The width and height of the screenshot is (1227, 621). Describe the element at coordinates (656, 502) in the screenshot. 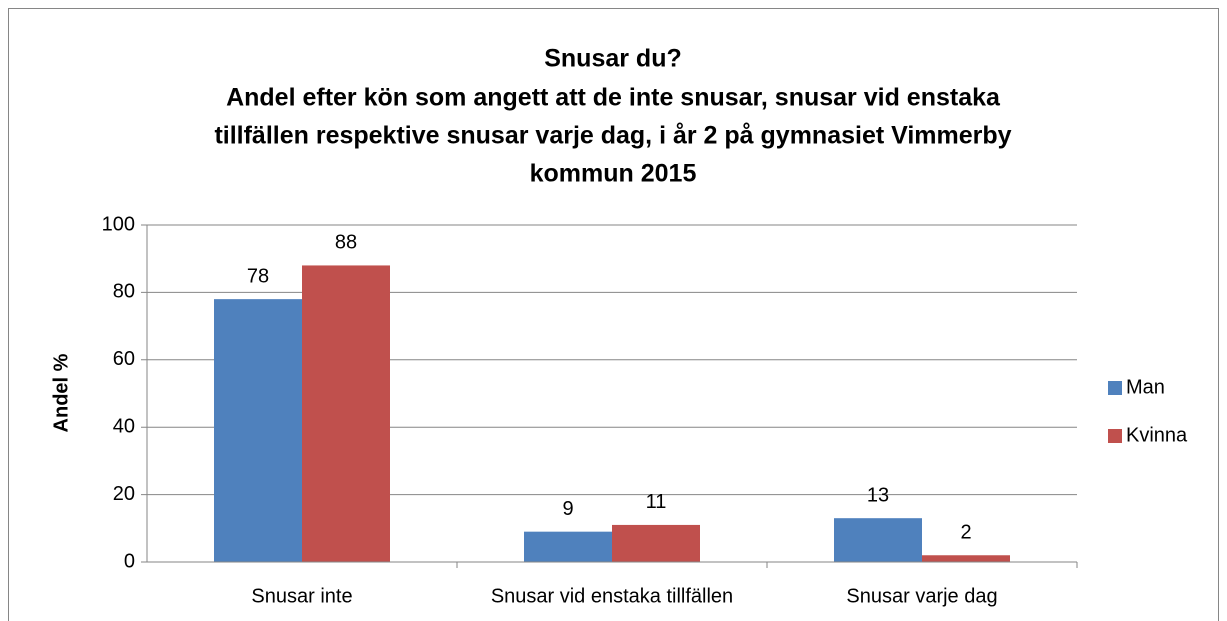

I see `data-label: 11` at that location.